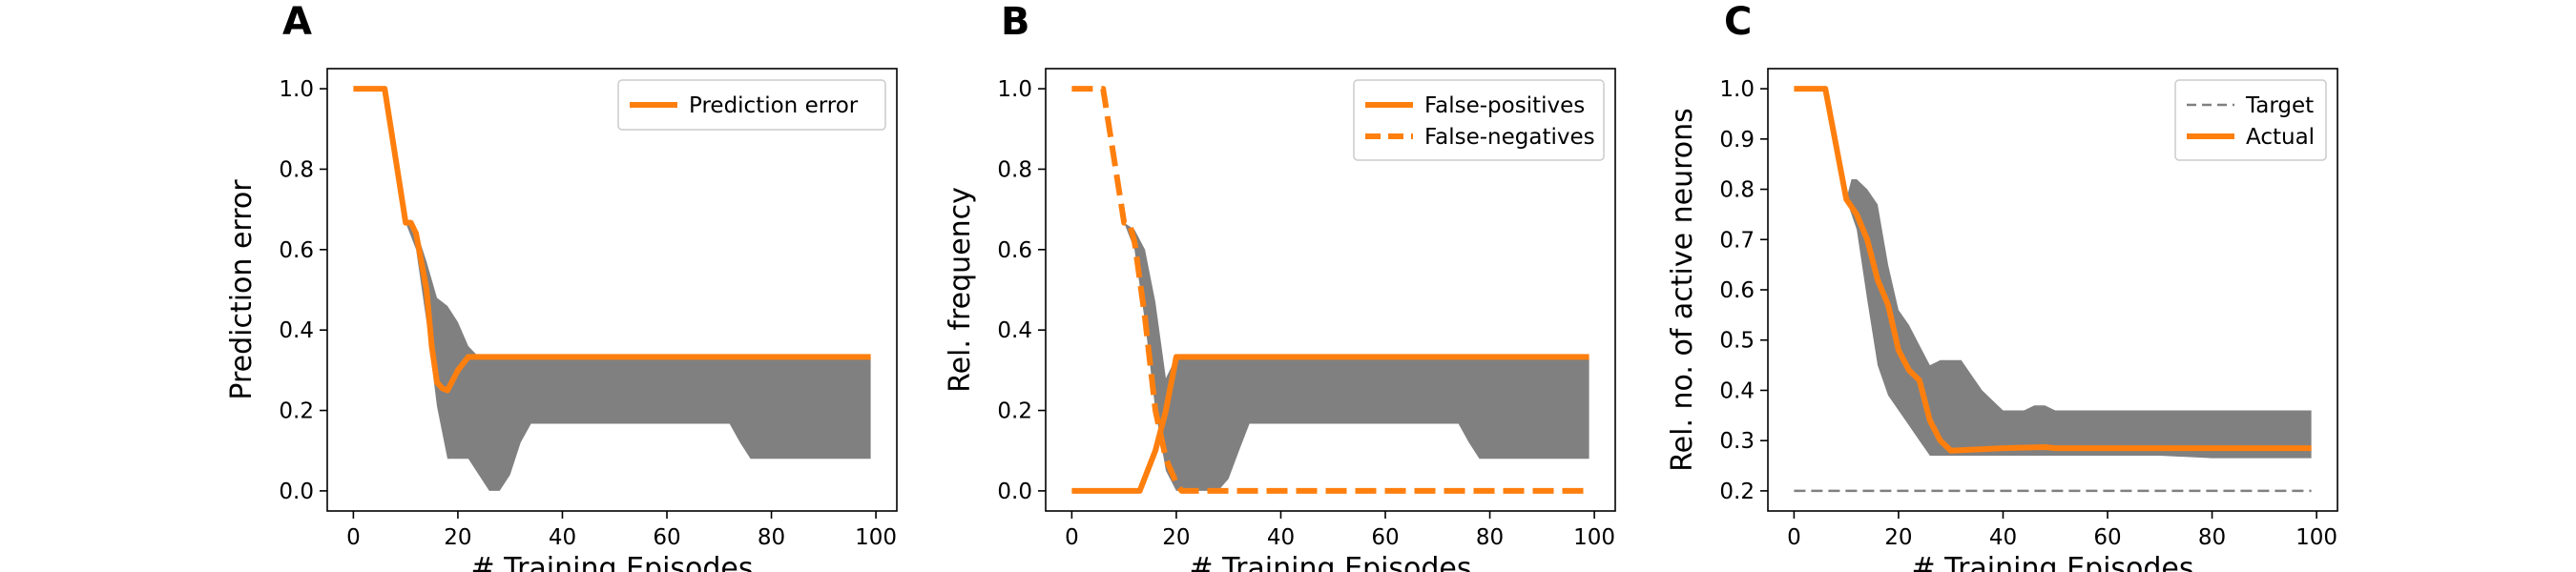 The width and height of the screenshot is (2576, 572). I want to click on y-axis-label: Rel. frequency, so click(960, 290).